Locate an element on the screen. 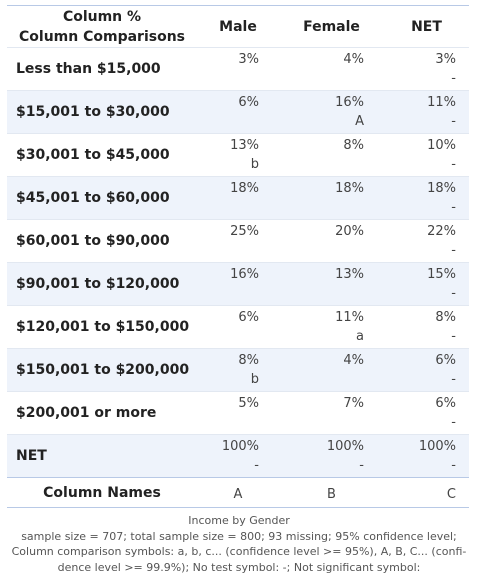  cell-male: 5% is located at coordinates (238, 413).